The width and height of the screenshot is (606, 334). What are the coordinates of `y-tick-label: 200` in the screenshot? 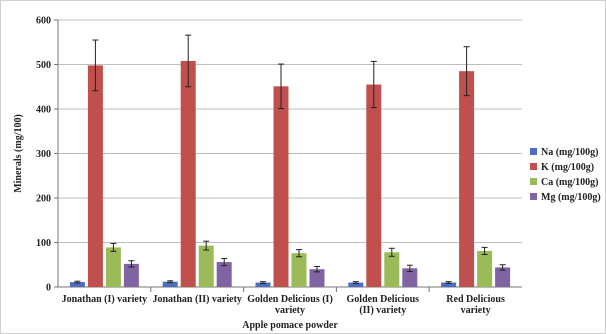 It's located at (43, 199).